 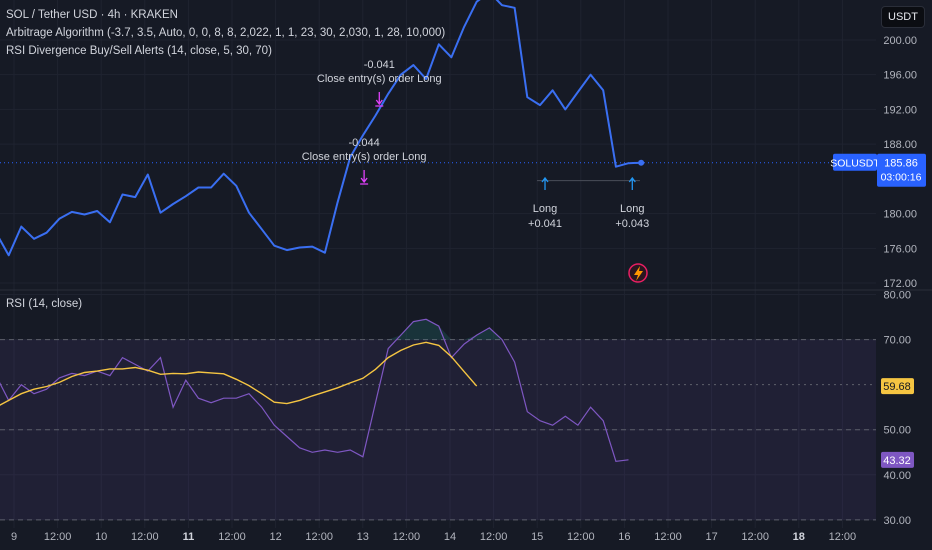 What do you see at coordinates (901, 178) in the screenshot?
I see `last-price-countdown: 03:00:16` at bounding box center [901, 178].